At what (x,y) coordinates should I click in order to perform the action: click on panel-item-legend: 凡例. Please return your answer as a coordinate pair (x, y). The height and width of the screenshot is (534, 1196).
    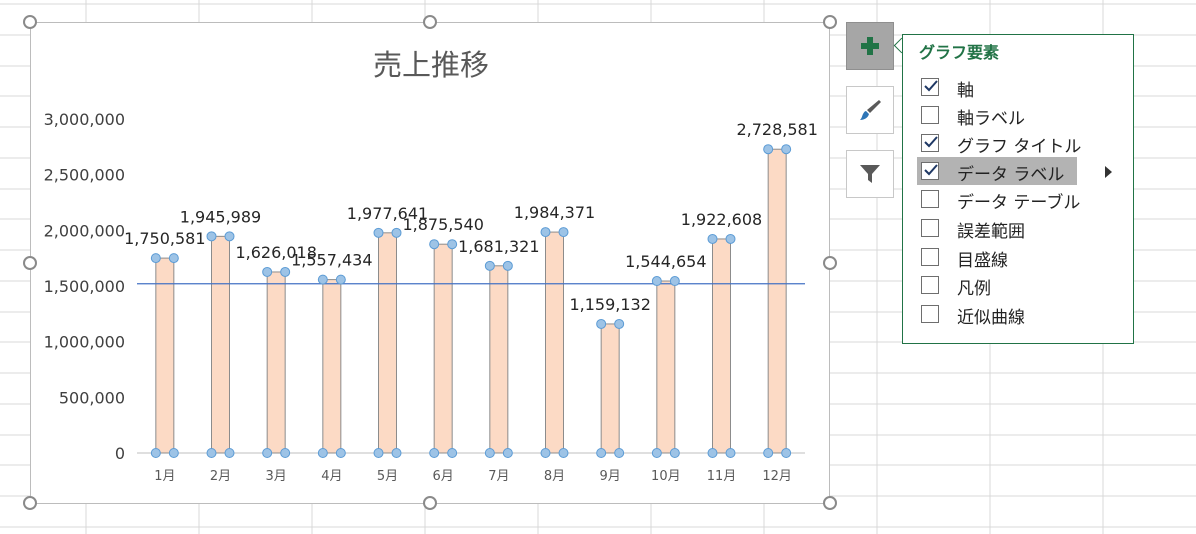
    Looking at the image, I should click on (997, 285).